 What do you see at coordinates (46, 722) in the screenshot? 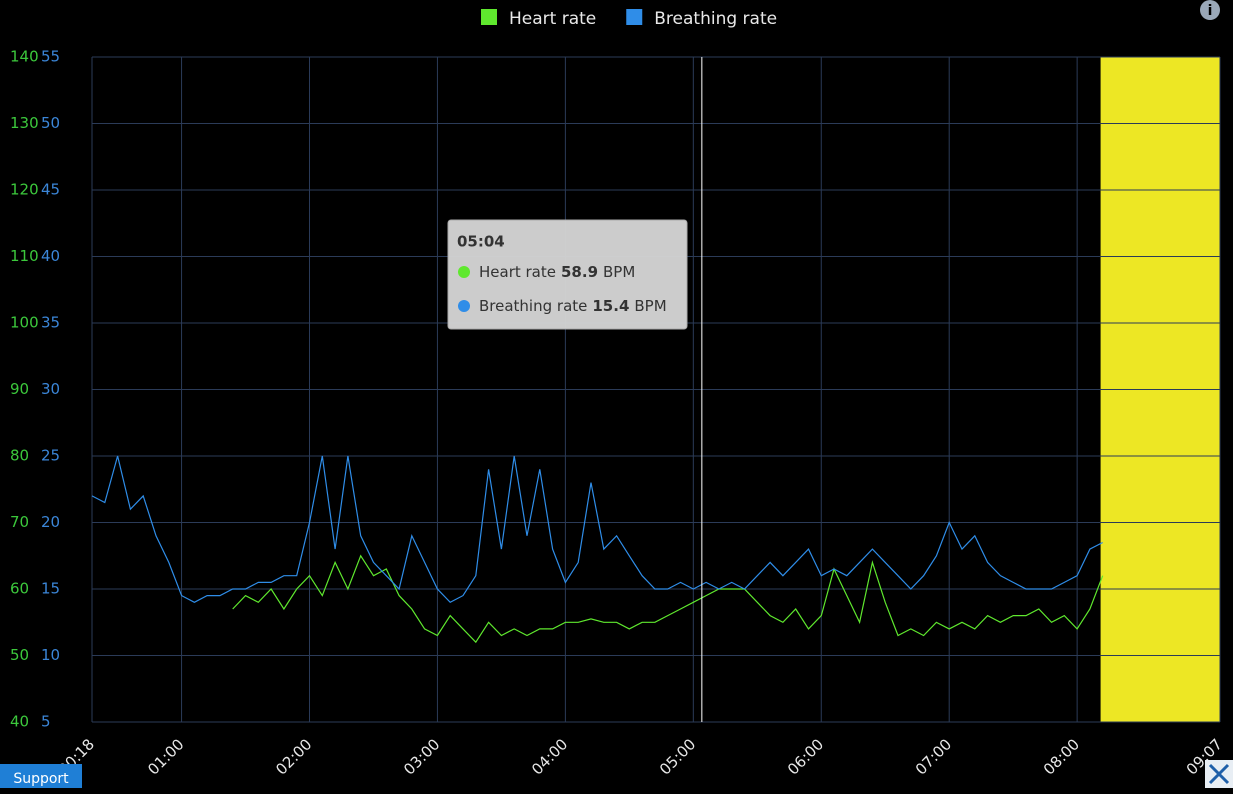
I see `y2-tick-label: 5` at bounding box center [46, 722].